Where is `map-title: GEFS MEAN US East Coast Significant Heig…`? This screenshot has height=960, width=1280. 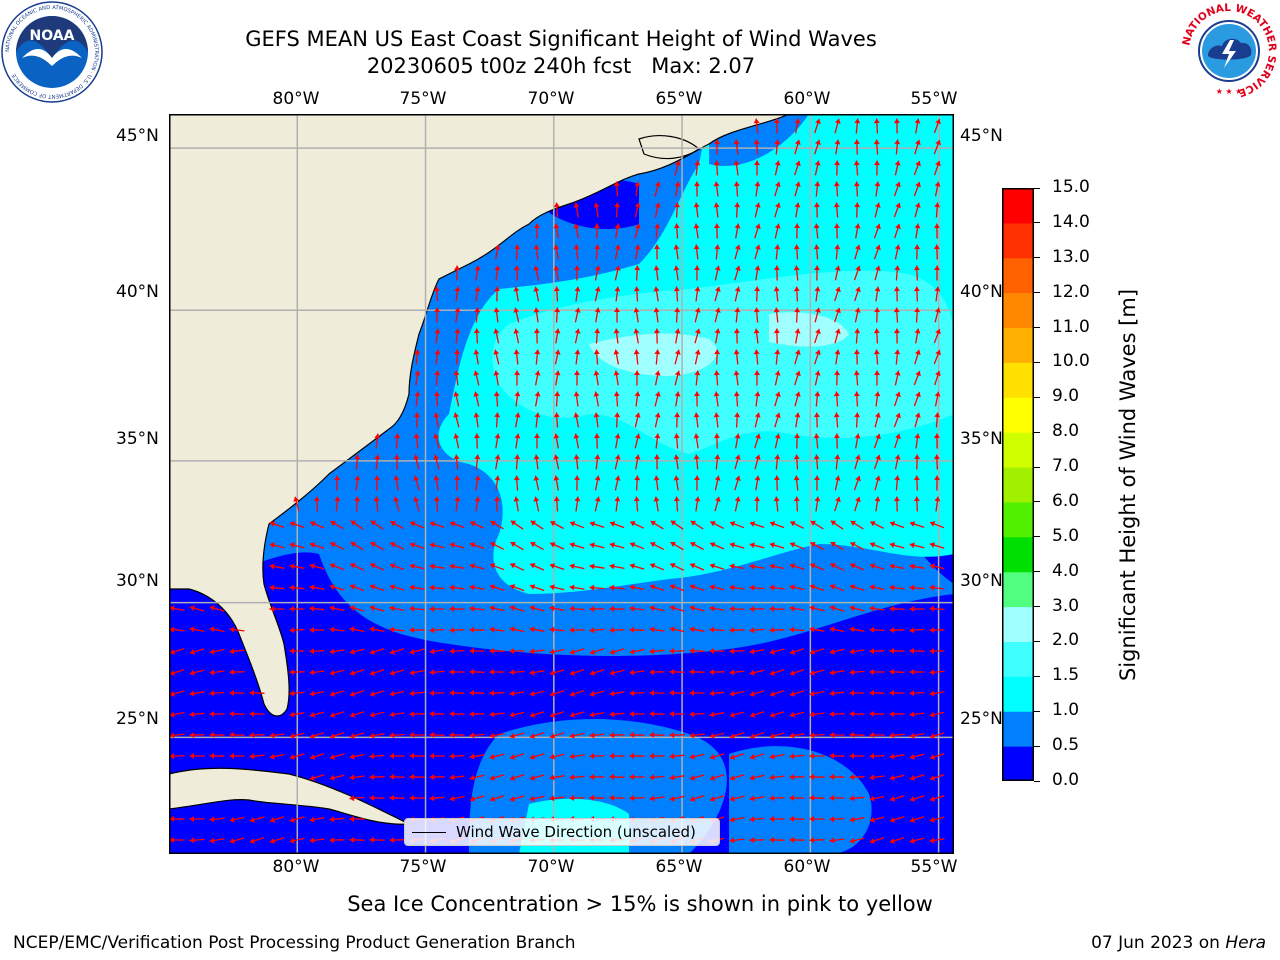 map-title: GEFS MEAN US East Coast Significant Heig… is located at coordinates (561, 39).